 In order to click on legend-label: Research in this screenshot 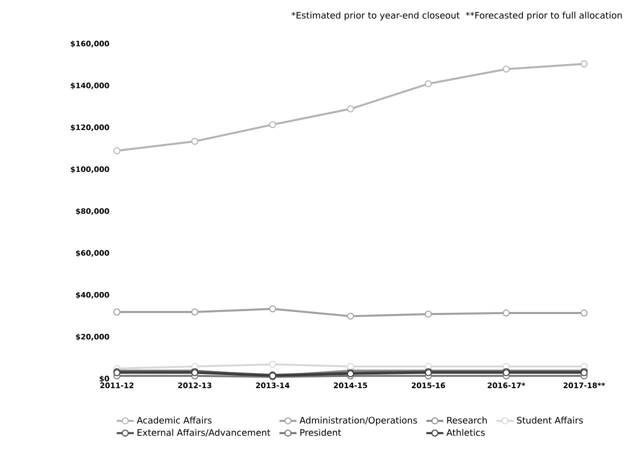, I will do `click(467, 420)`.